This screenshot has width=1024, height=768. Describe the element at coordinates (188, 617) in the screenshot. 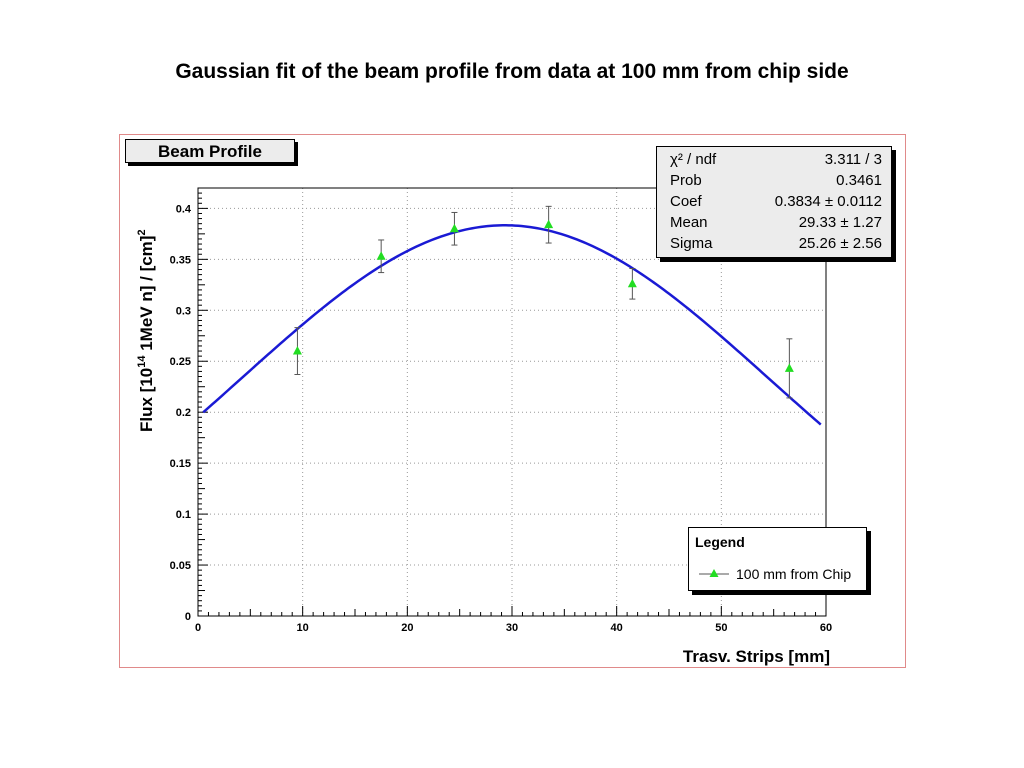

I see `y-tick-label: 0` at that location.